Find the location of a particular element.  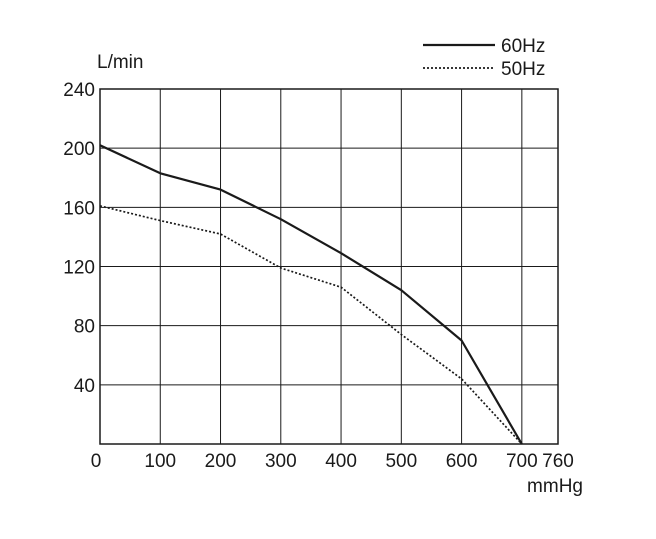

y-tick-labels: 40 80 120 160 200 240 is located at coordinates (79, 238).